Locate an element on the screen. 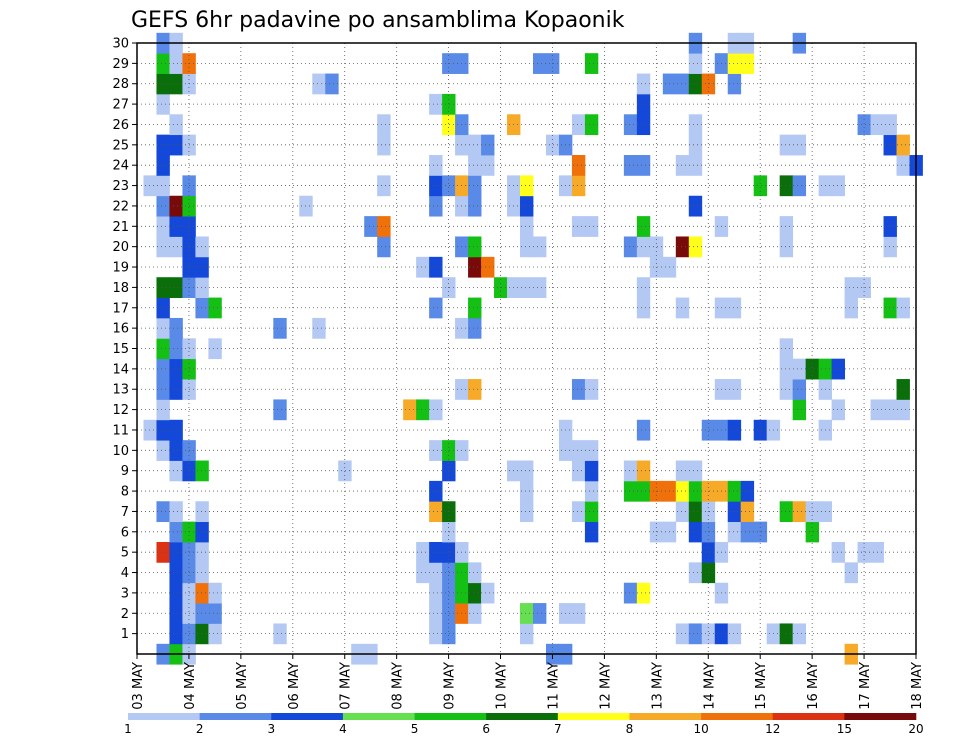 This screenshot has width=960, height=742. y-tick-label: 14 is located at coordinates (120, 369).